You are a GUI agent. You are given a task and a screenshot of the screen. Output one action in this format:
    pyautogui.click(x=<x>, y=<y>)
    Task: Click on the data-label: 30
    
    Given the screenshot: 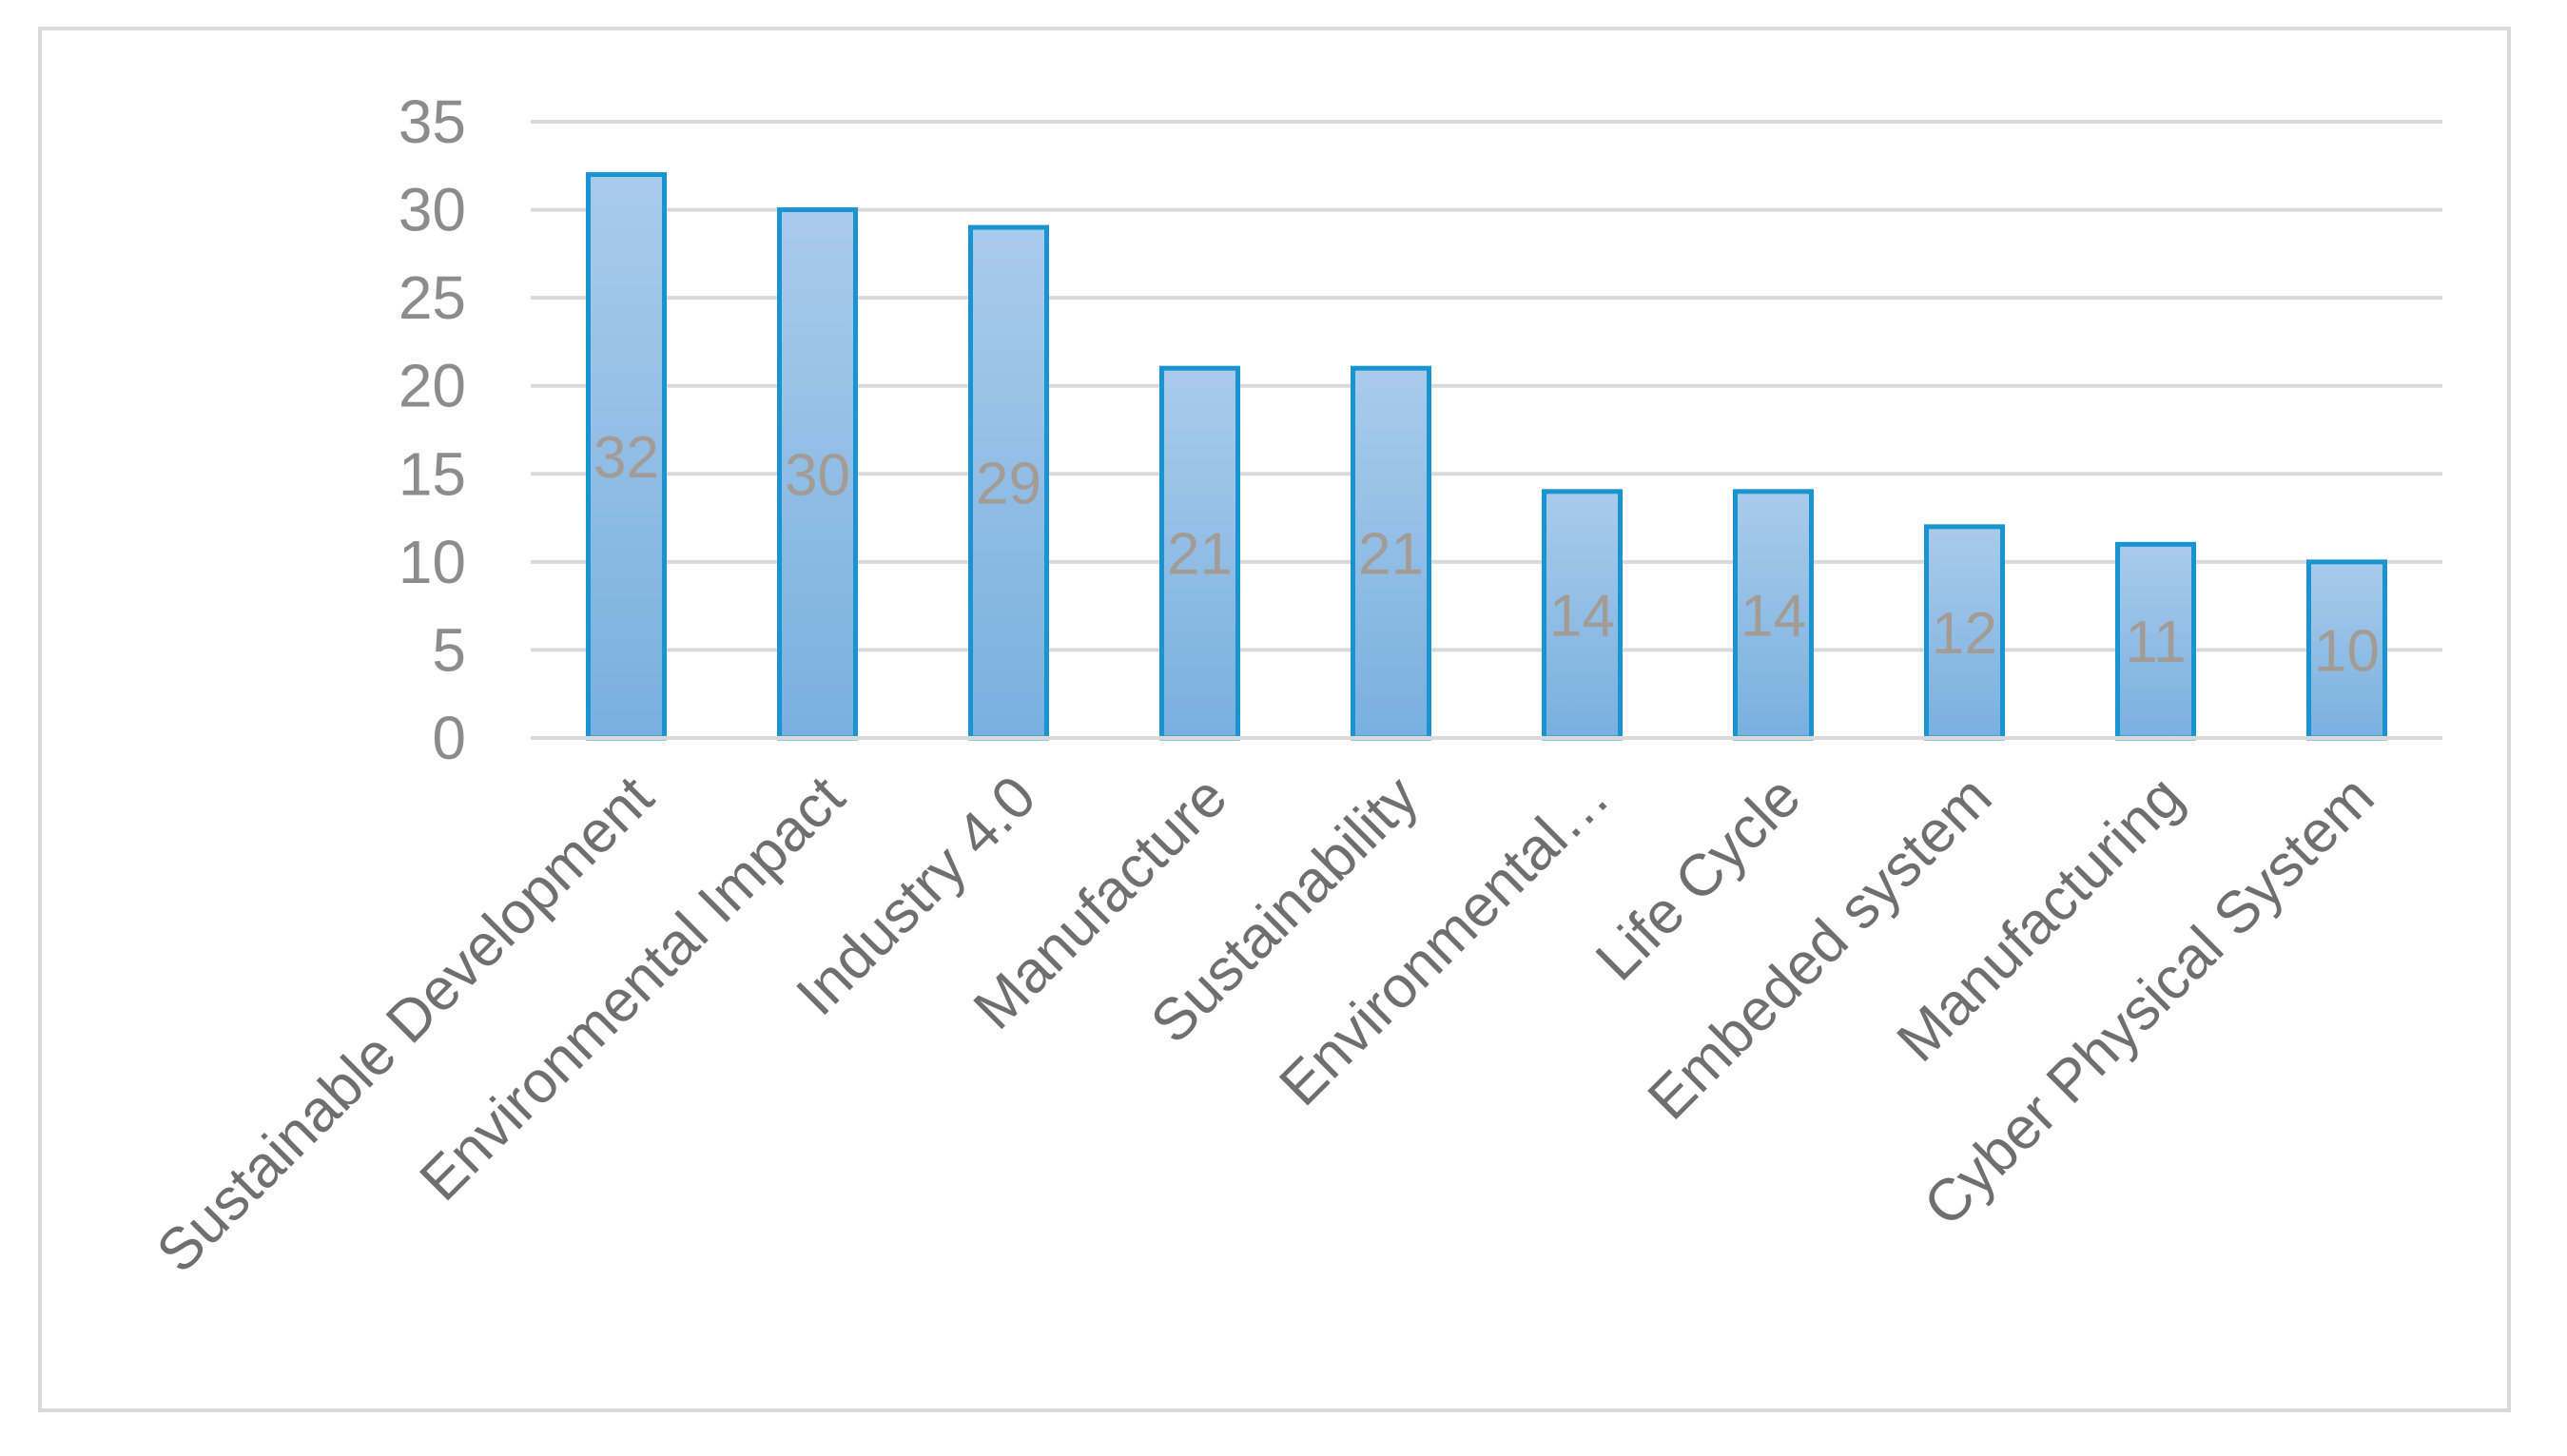 What is the action you would take?
    pyautogui.click(x=817, y=475)
    